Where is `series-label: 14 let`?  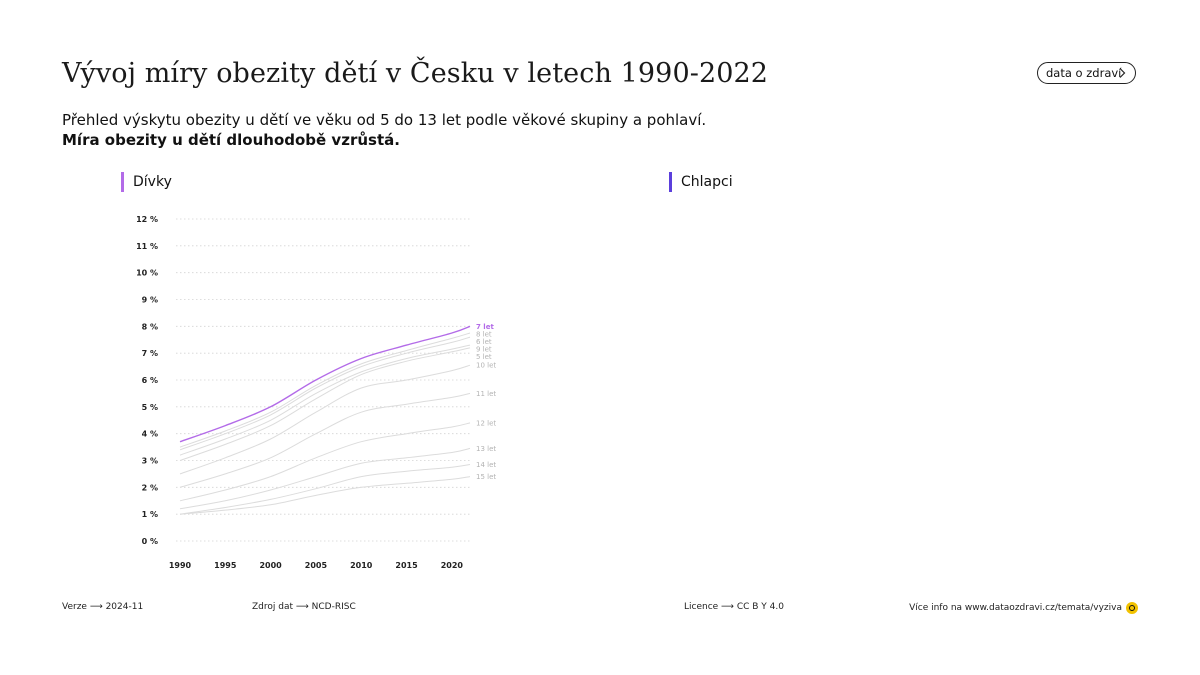
series-label: 14 let is located at coordinates (486, 465).